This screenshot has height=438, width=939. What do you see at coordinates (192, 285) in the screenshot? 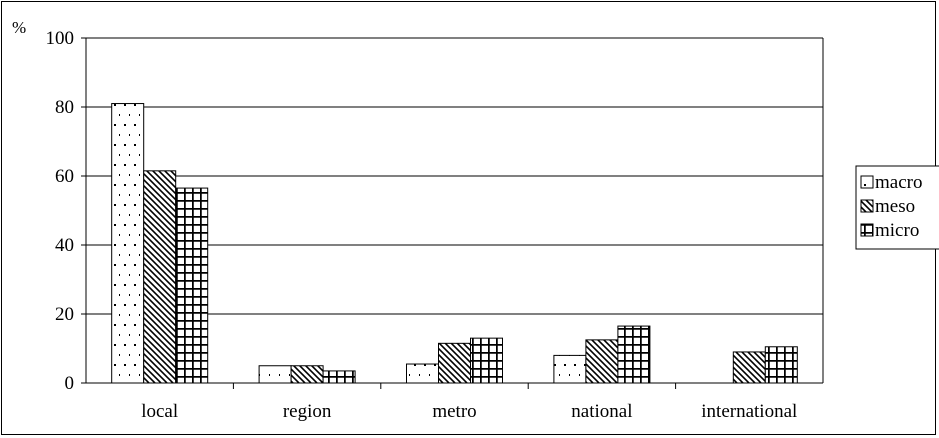
I see `bar-micro-local` at bounding box center [192, 285].